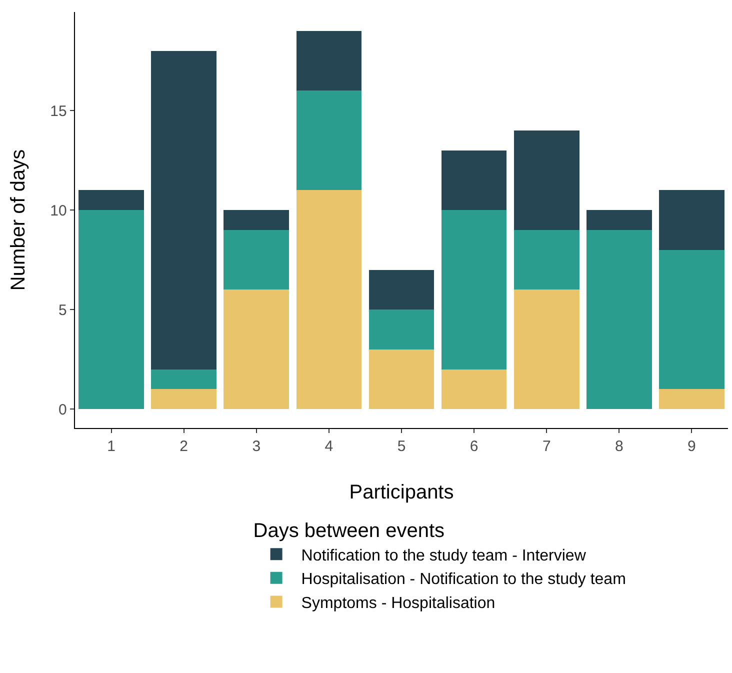 The height and width of the screenshot is (673, 732). I want to click on x-tick-label: 3, so click(256, 447).